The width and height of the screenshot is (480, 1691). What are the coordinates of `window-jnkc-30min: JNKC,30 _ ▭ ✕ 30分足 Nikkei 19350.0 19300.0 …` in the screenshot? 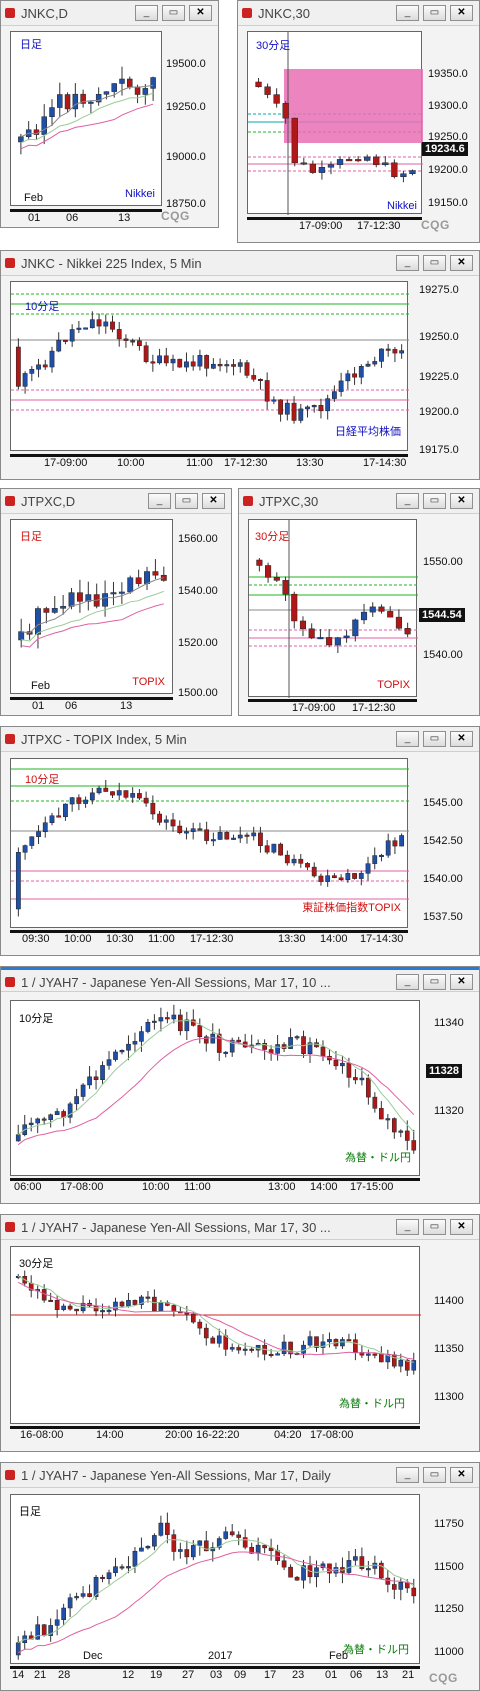 It's located at (358, 121).